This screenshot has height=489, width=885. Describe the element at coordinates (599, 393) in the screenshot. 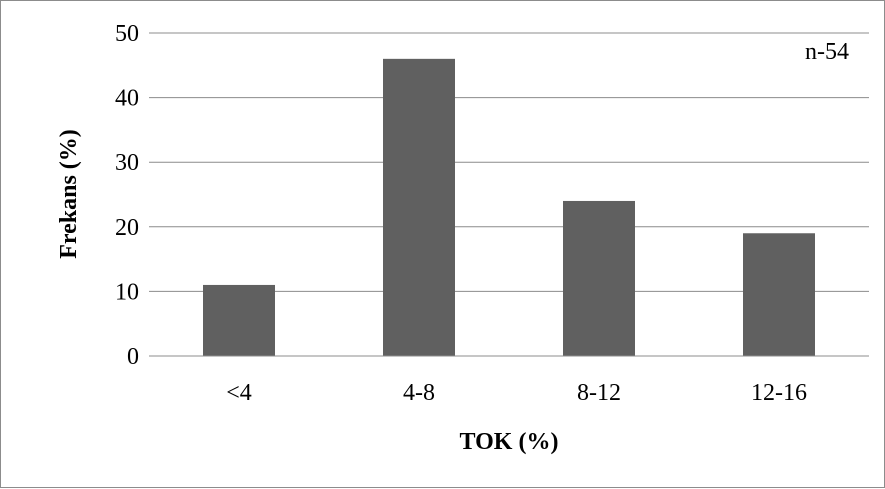

I see `x-tick-label: 8-12` at that location.